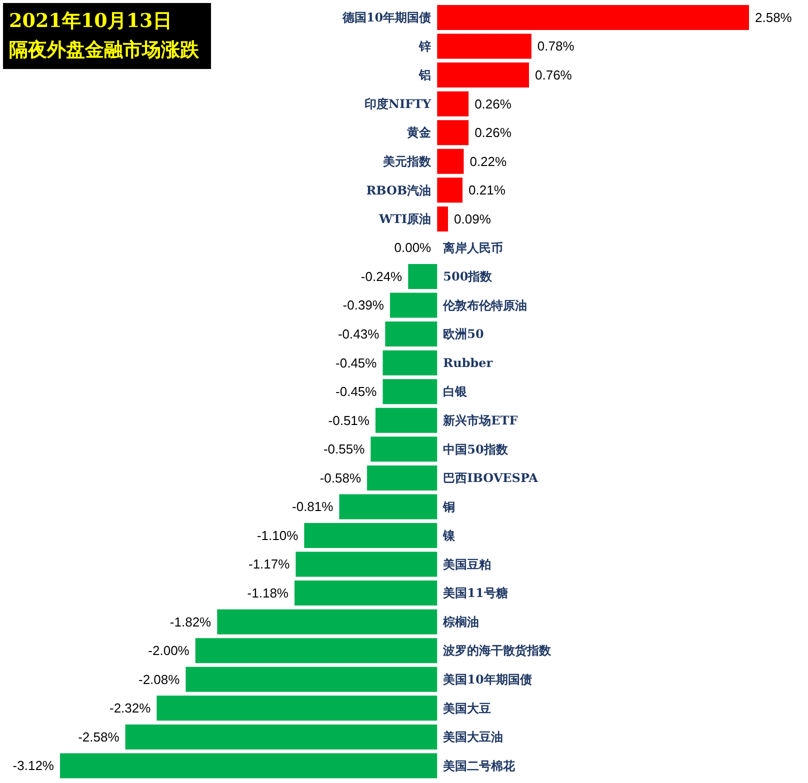 This screenshot has width=808, height=783. Describe the element at coordinates (413, 248) in the screenshot. I see `data-label: 0.00%` at that location.